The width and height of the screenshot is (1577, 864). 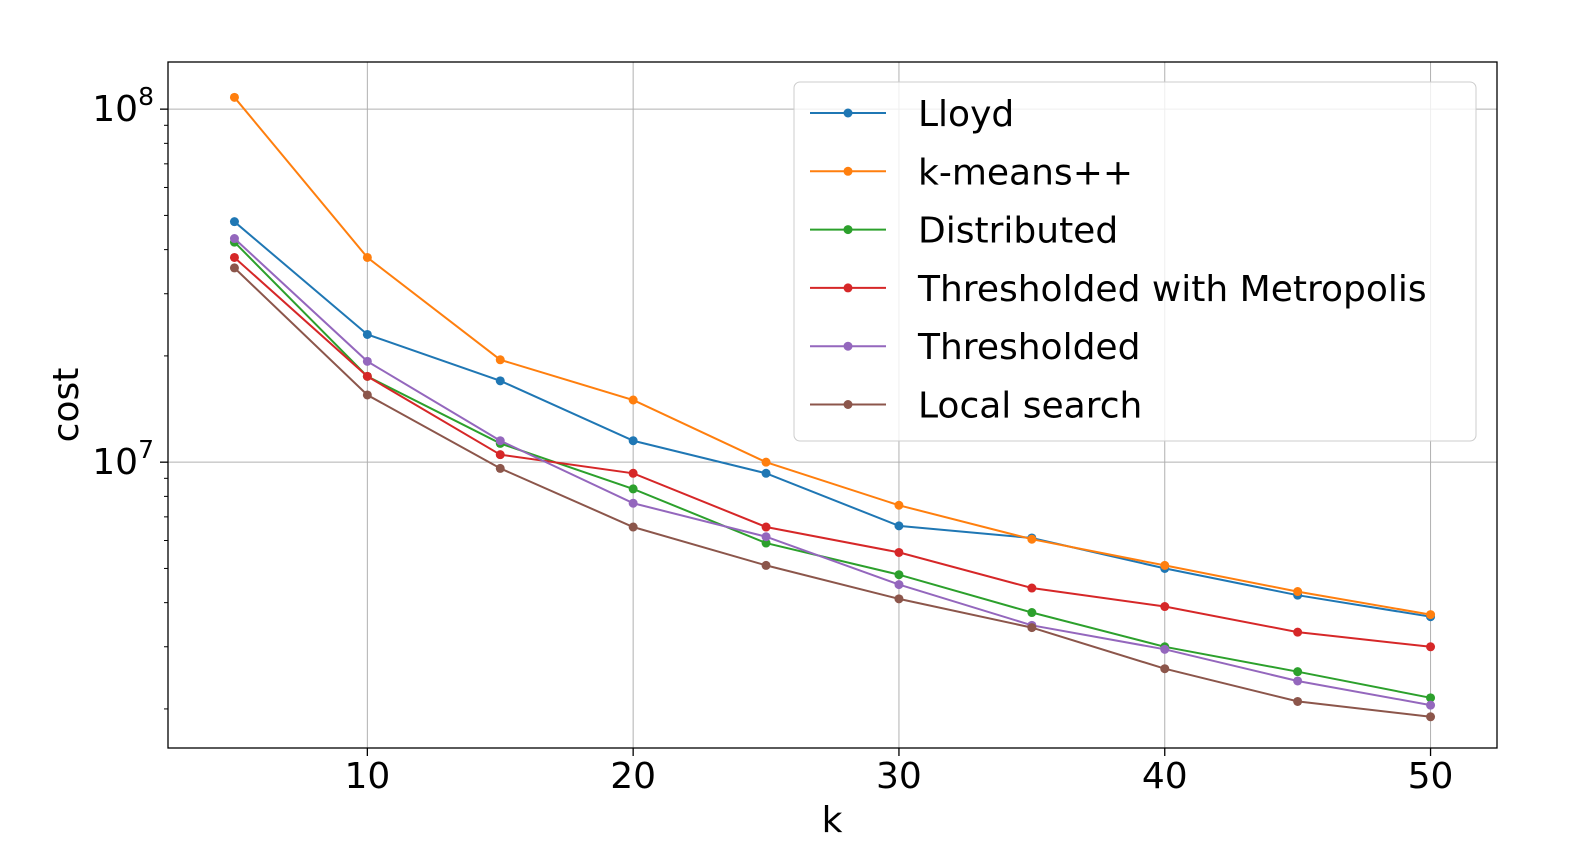 What do you see at coordinates (633, 776) in the screenshot?
I see `x-tick-label: 20` at bounding box center [633, 776].